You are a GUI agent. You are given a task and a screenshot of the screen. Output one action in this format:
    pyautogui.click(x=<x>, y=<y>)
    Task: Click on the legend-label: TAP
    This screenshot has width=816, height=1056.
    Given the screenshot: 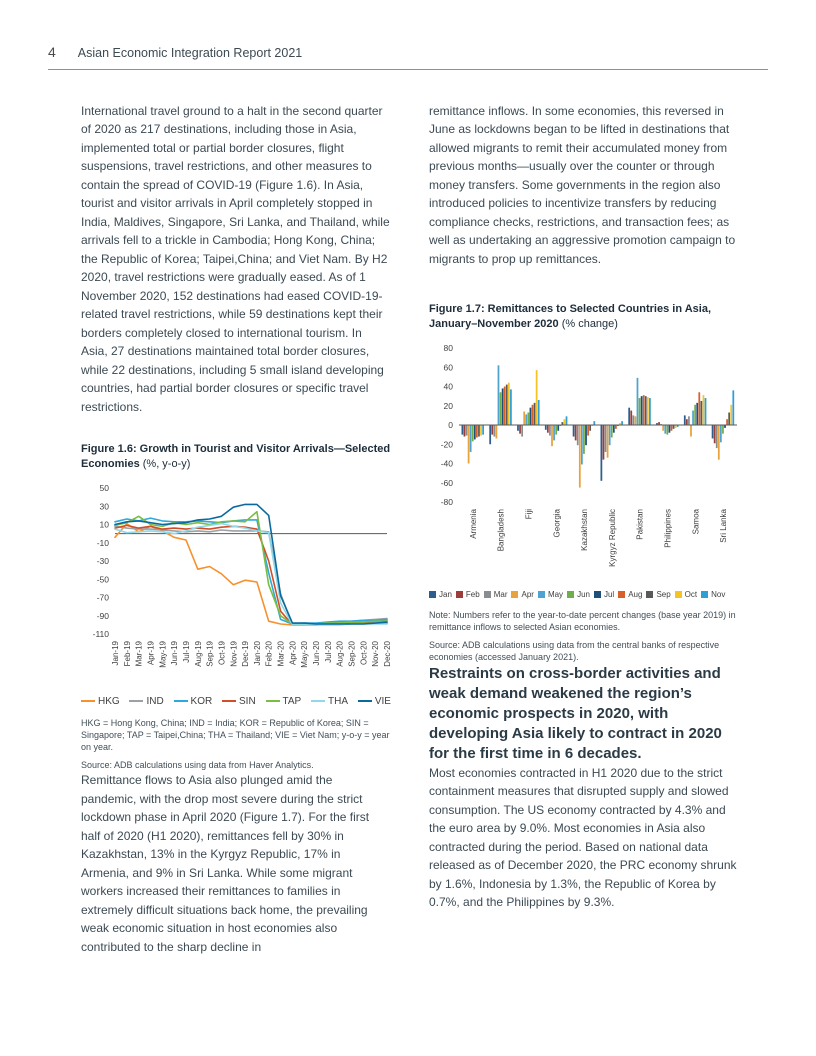 What is the action you would take?
    pyautogui.click(x=292, y=701)
    